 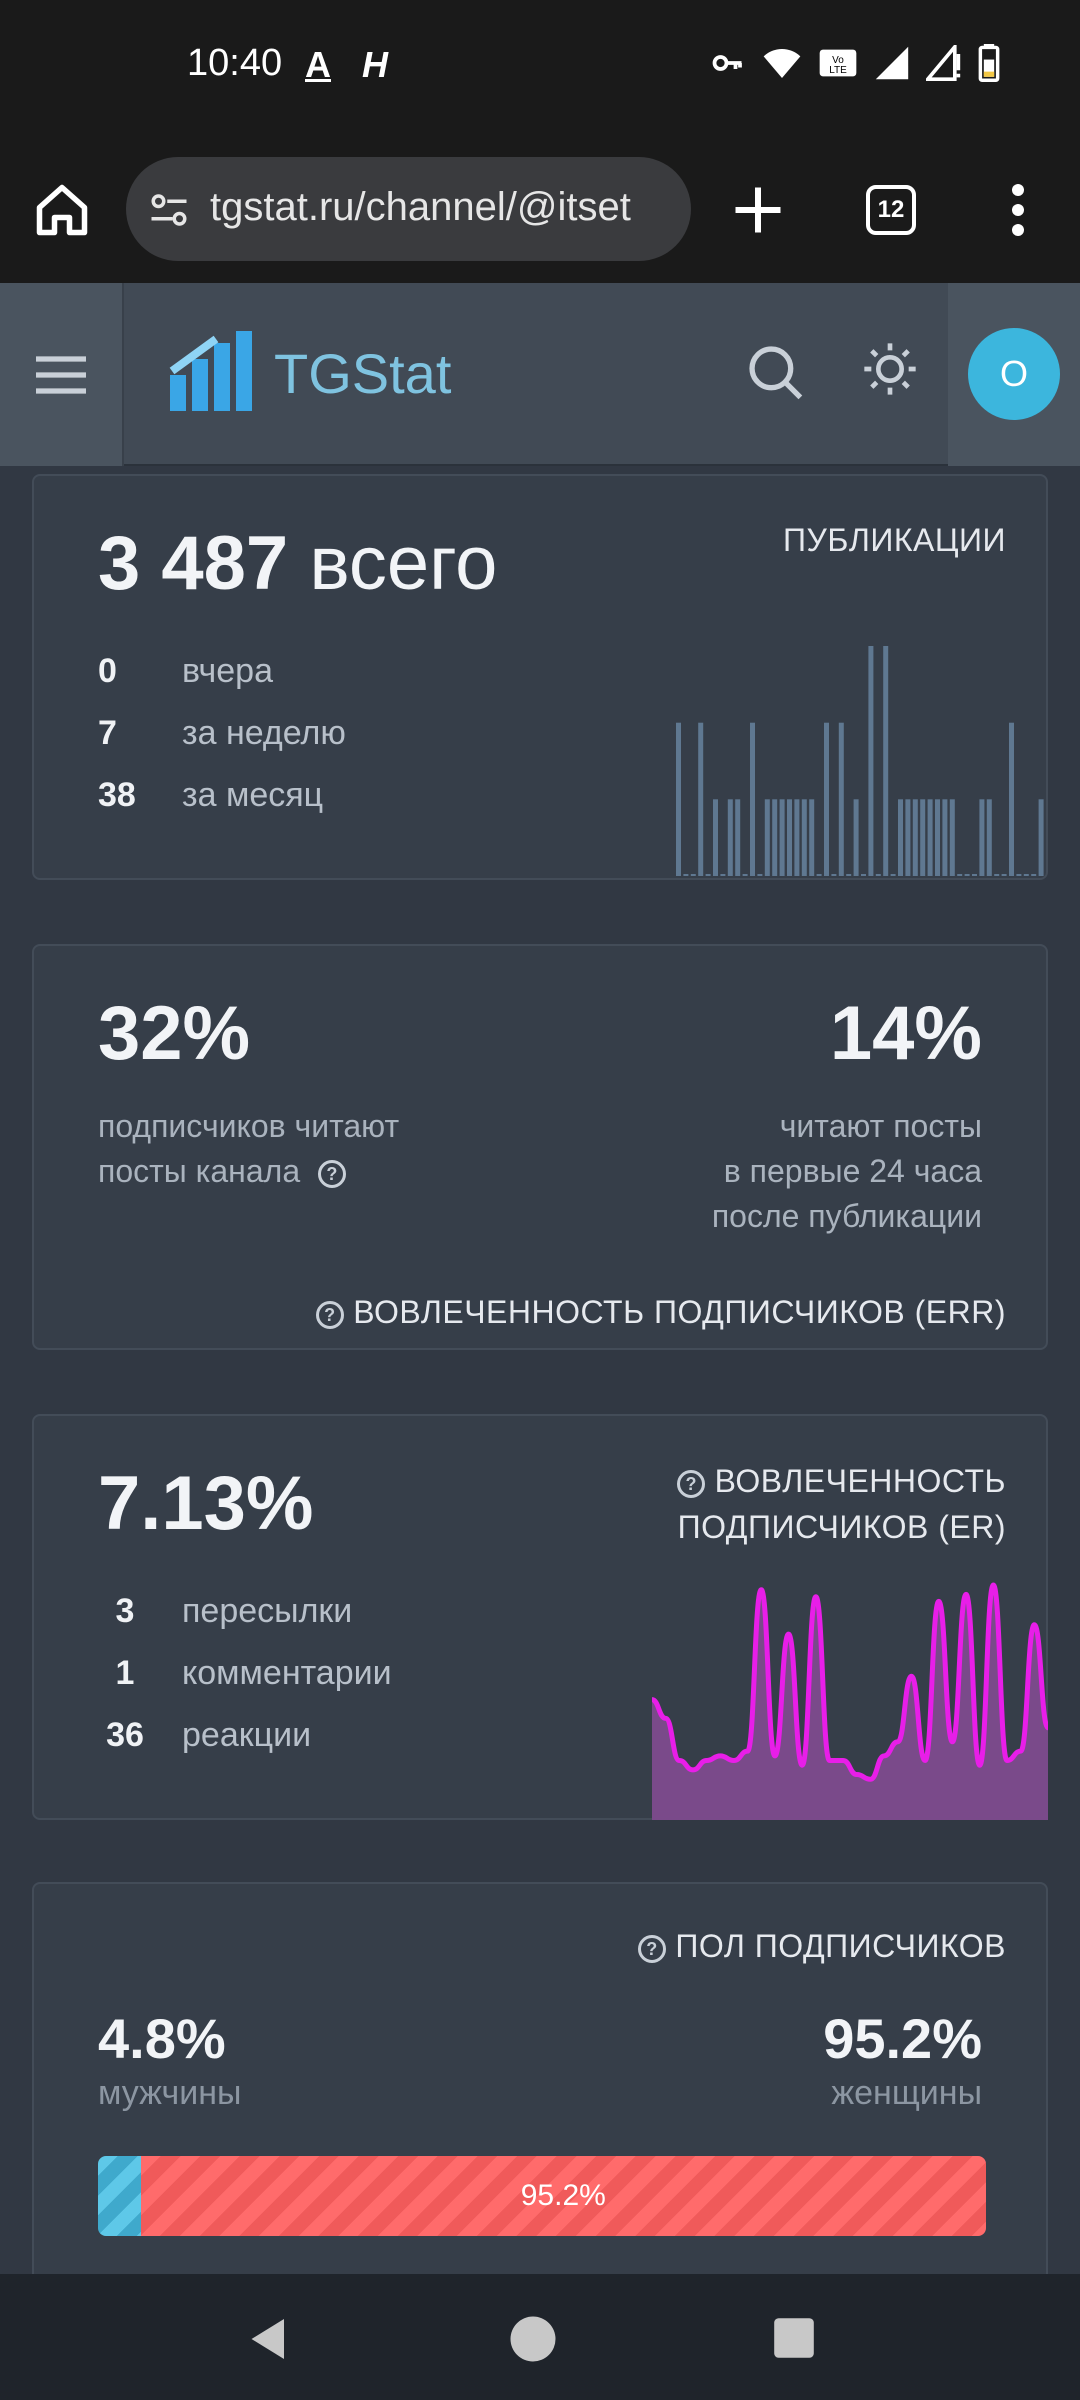 What do you see at coordinates (62, 210) in the screenshot?
I see `home-icon` at bounding box center [62, 210].